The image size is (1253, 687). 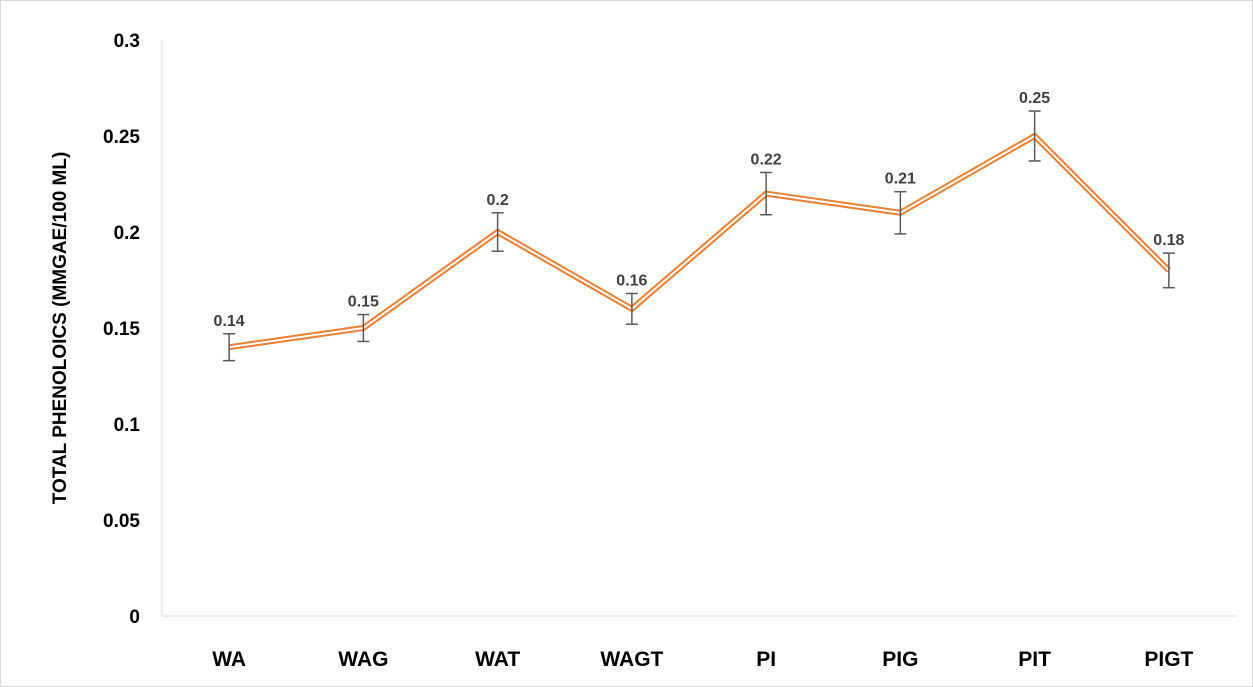 What do you see at coordinates (1168, 240) in the screenshot?
I see `data-label: 0.18` at bounding box center [1168, 240].